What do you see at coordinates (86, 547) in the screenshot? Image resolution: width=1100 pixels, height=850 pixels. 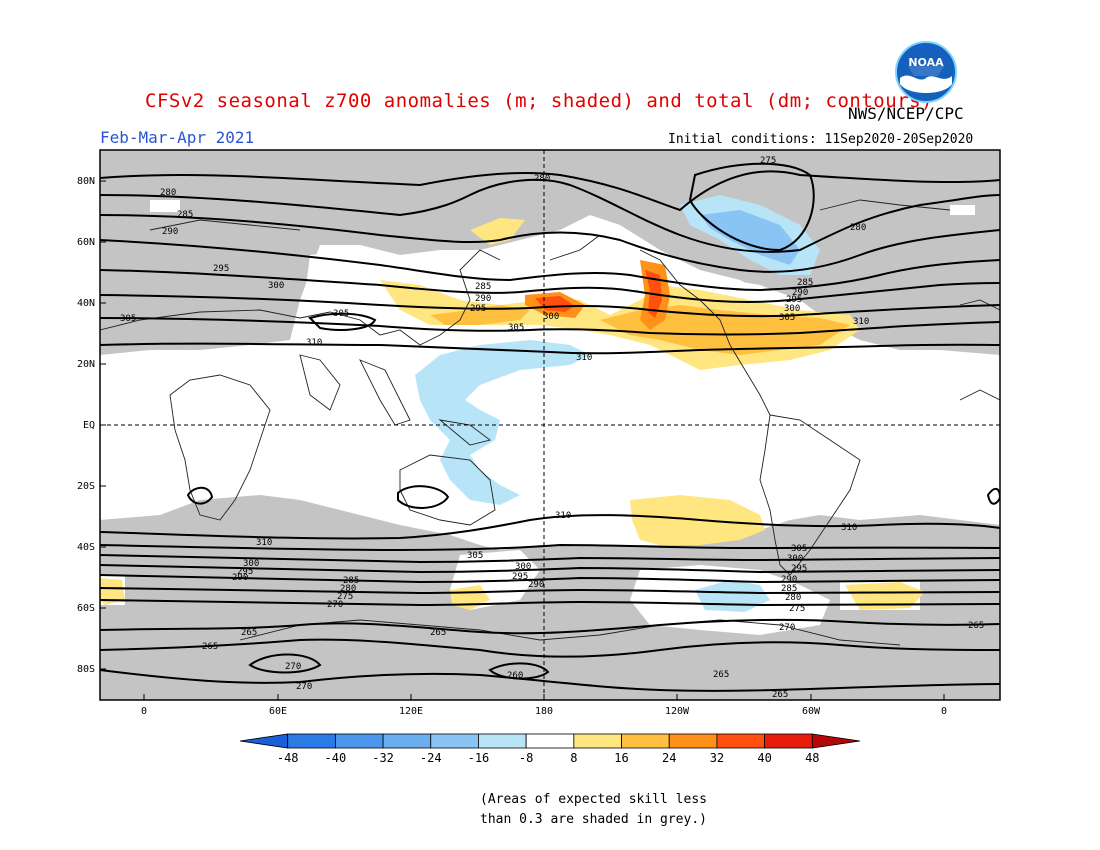 I see `lat-label-40s: 40S` at bounding box center [86, 547].